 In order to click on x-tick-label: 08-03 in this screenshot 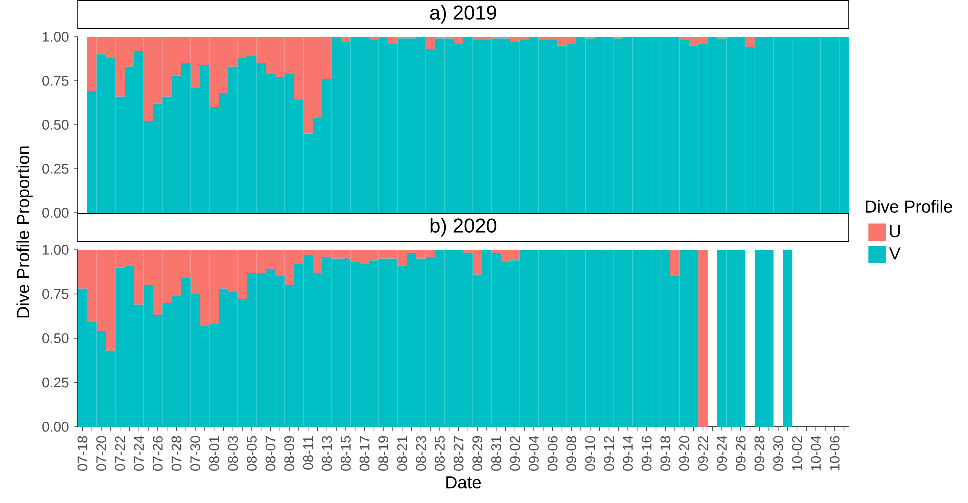, I will do `click(233, 453)`.